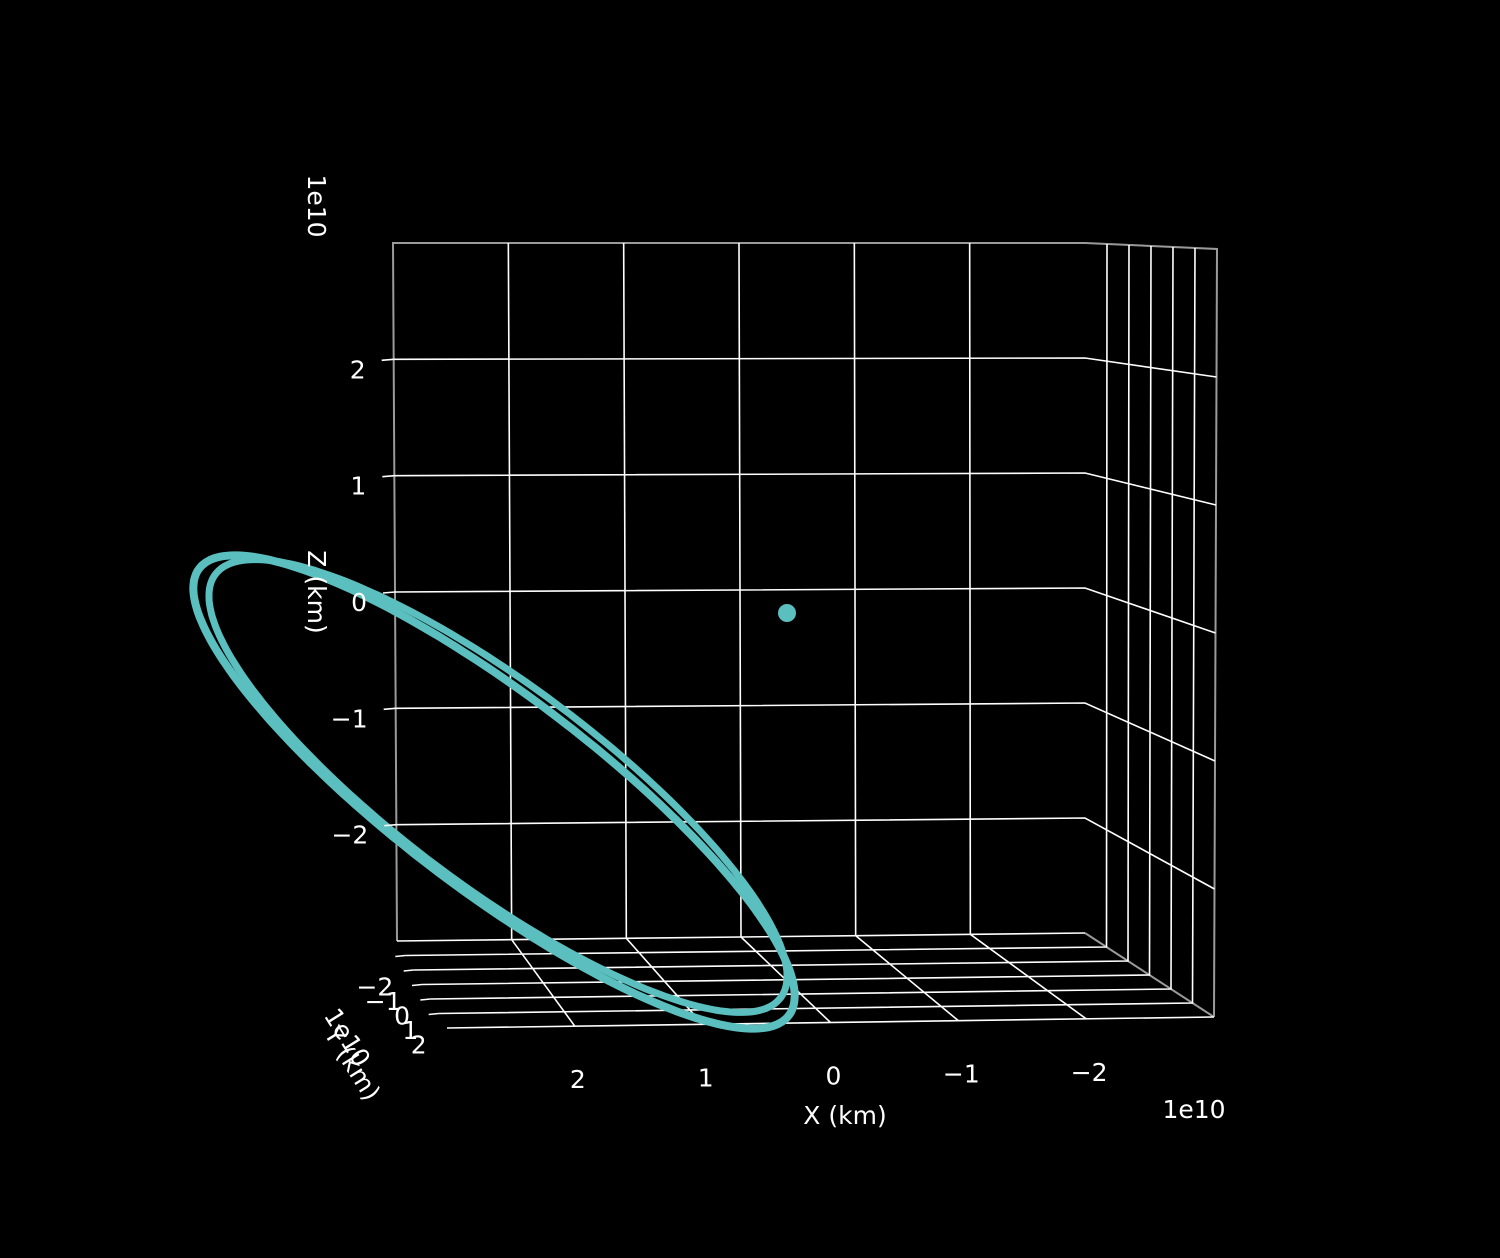 The image size is (1500, 1258). What do you see at coordinates (578, 1079) in the screenshot?
I see `x-tick-label: 2` at bounding box center [578, 1079].